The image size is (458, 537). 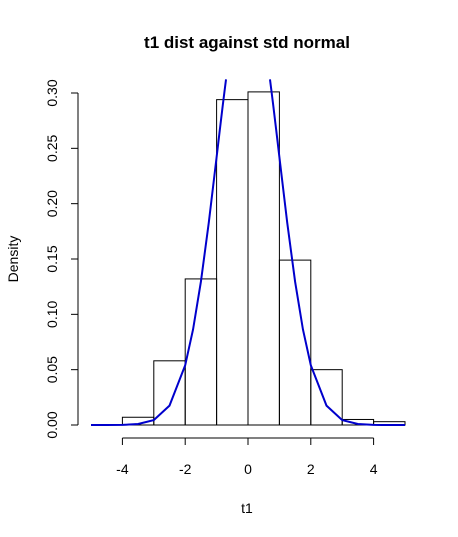 What do you see at coordinates (247, 457) in the screenshot?
I see `x-axis: -4 -2 0 2 4` at bounding box center [247, 457].